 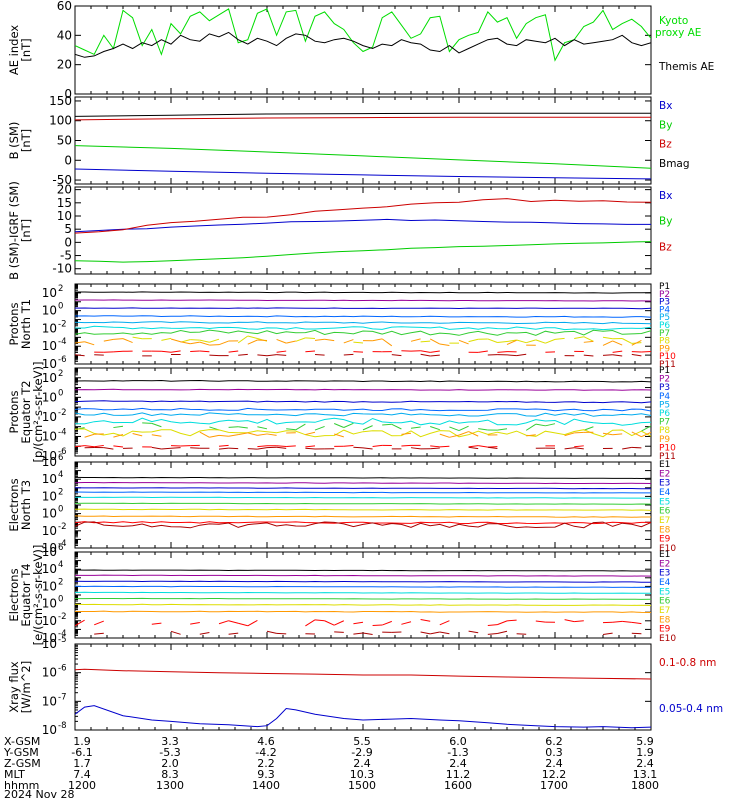 I want to click on footer-cell: 1300, so click(x=170, y=785).